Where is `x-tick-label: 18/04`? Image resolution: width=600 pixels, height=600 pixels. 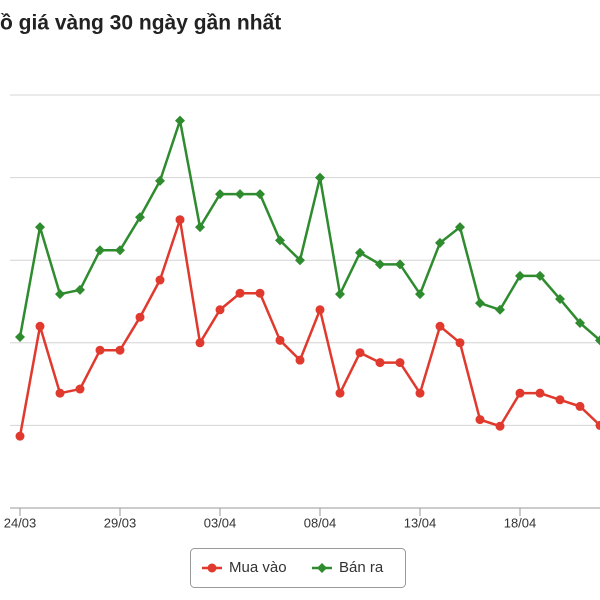
x-tick-label: 18/04 is located at coordinates (520, 522).